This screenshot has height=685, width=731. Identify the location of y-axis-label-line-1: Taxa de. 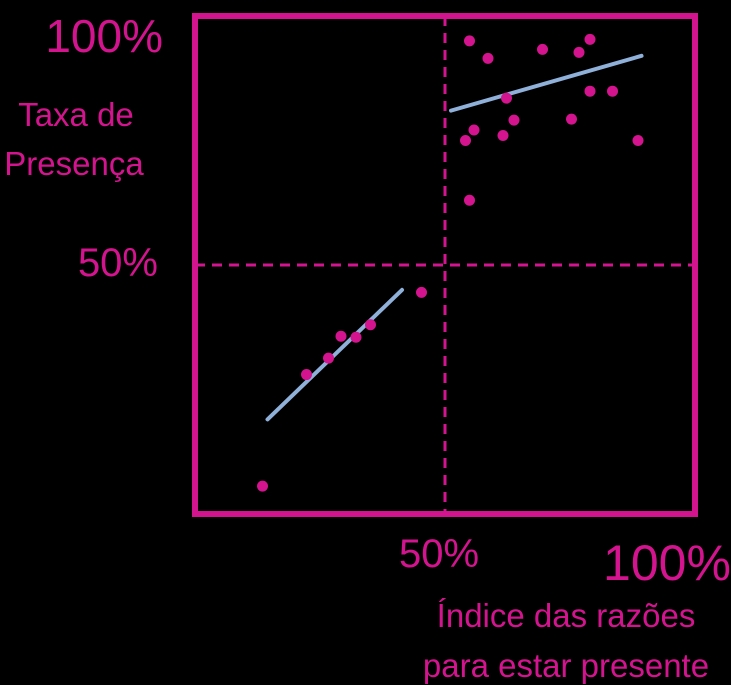
(76, 114).